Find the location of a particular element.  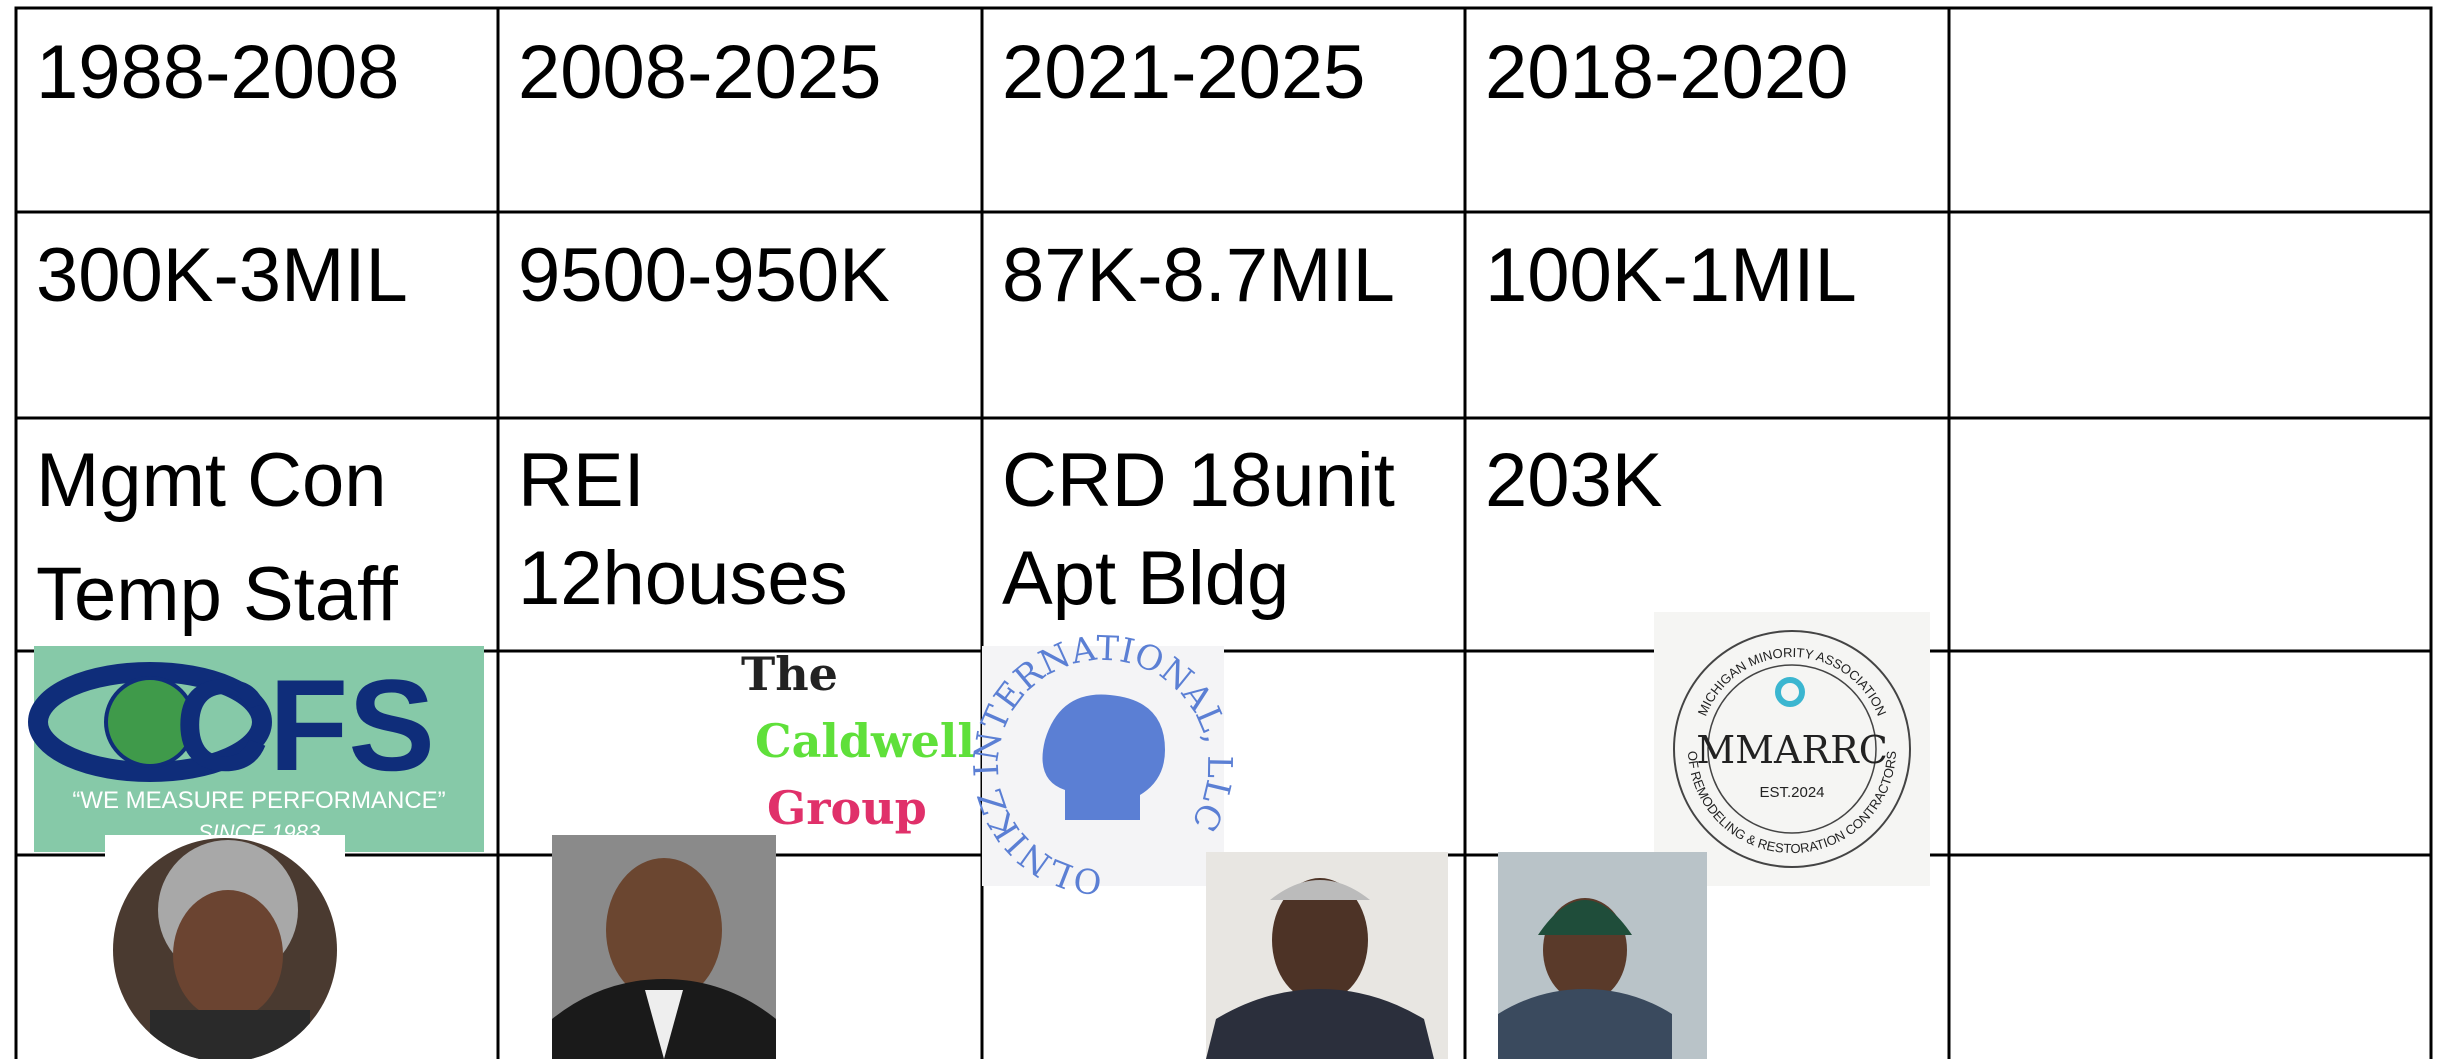

cfs-logo: CFS “WE MEASURE PERFORMANCE” SINCE 1983 is located at coordinates (256, 749).